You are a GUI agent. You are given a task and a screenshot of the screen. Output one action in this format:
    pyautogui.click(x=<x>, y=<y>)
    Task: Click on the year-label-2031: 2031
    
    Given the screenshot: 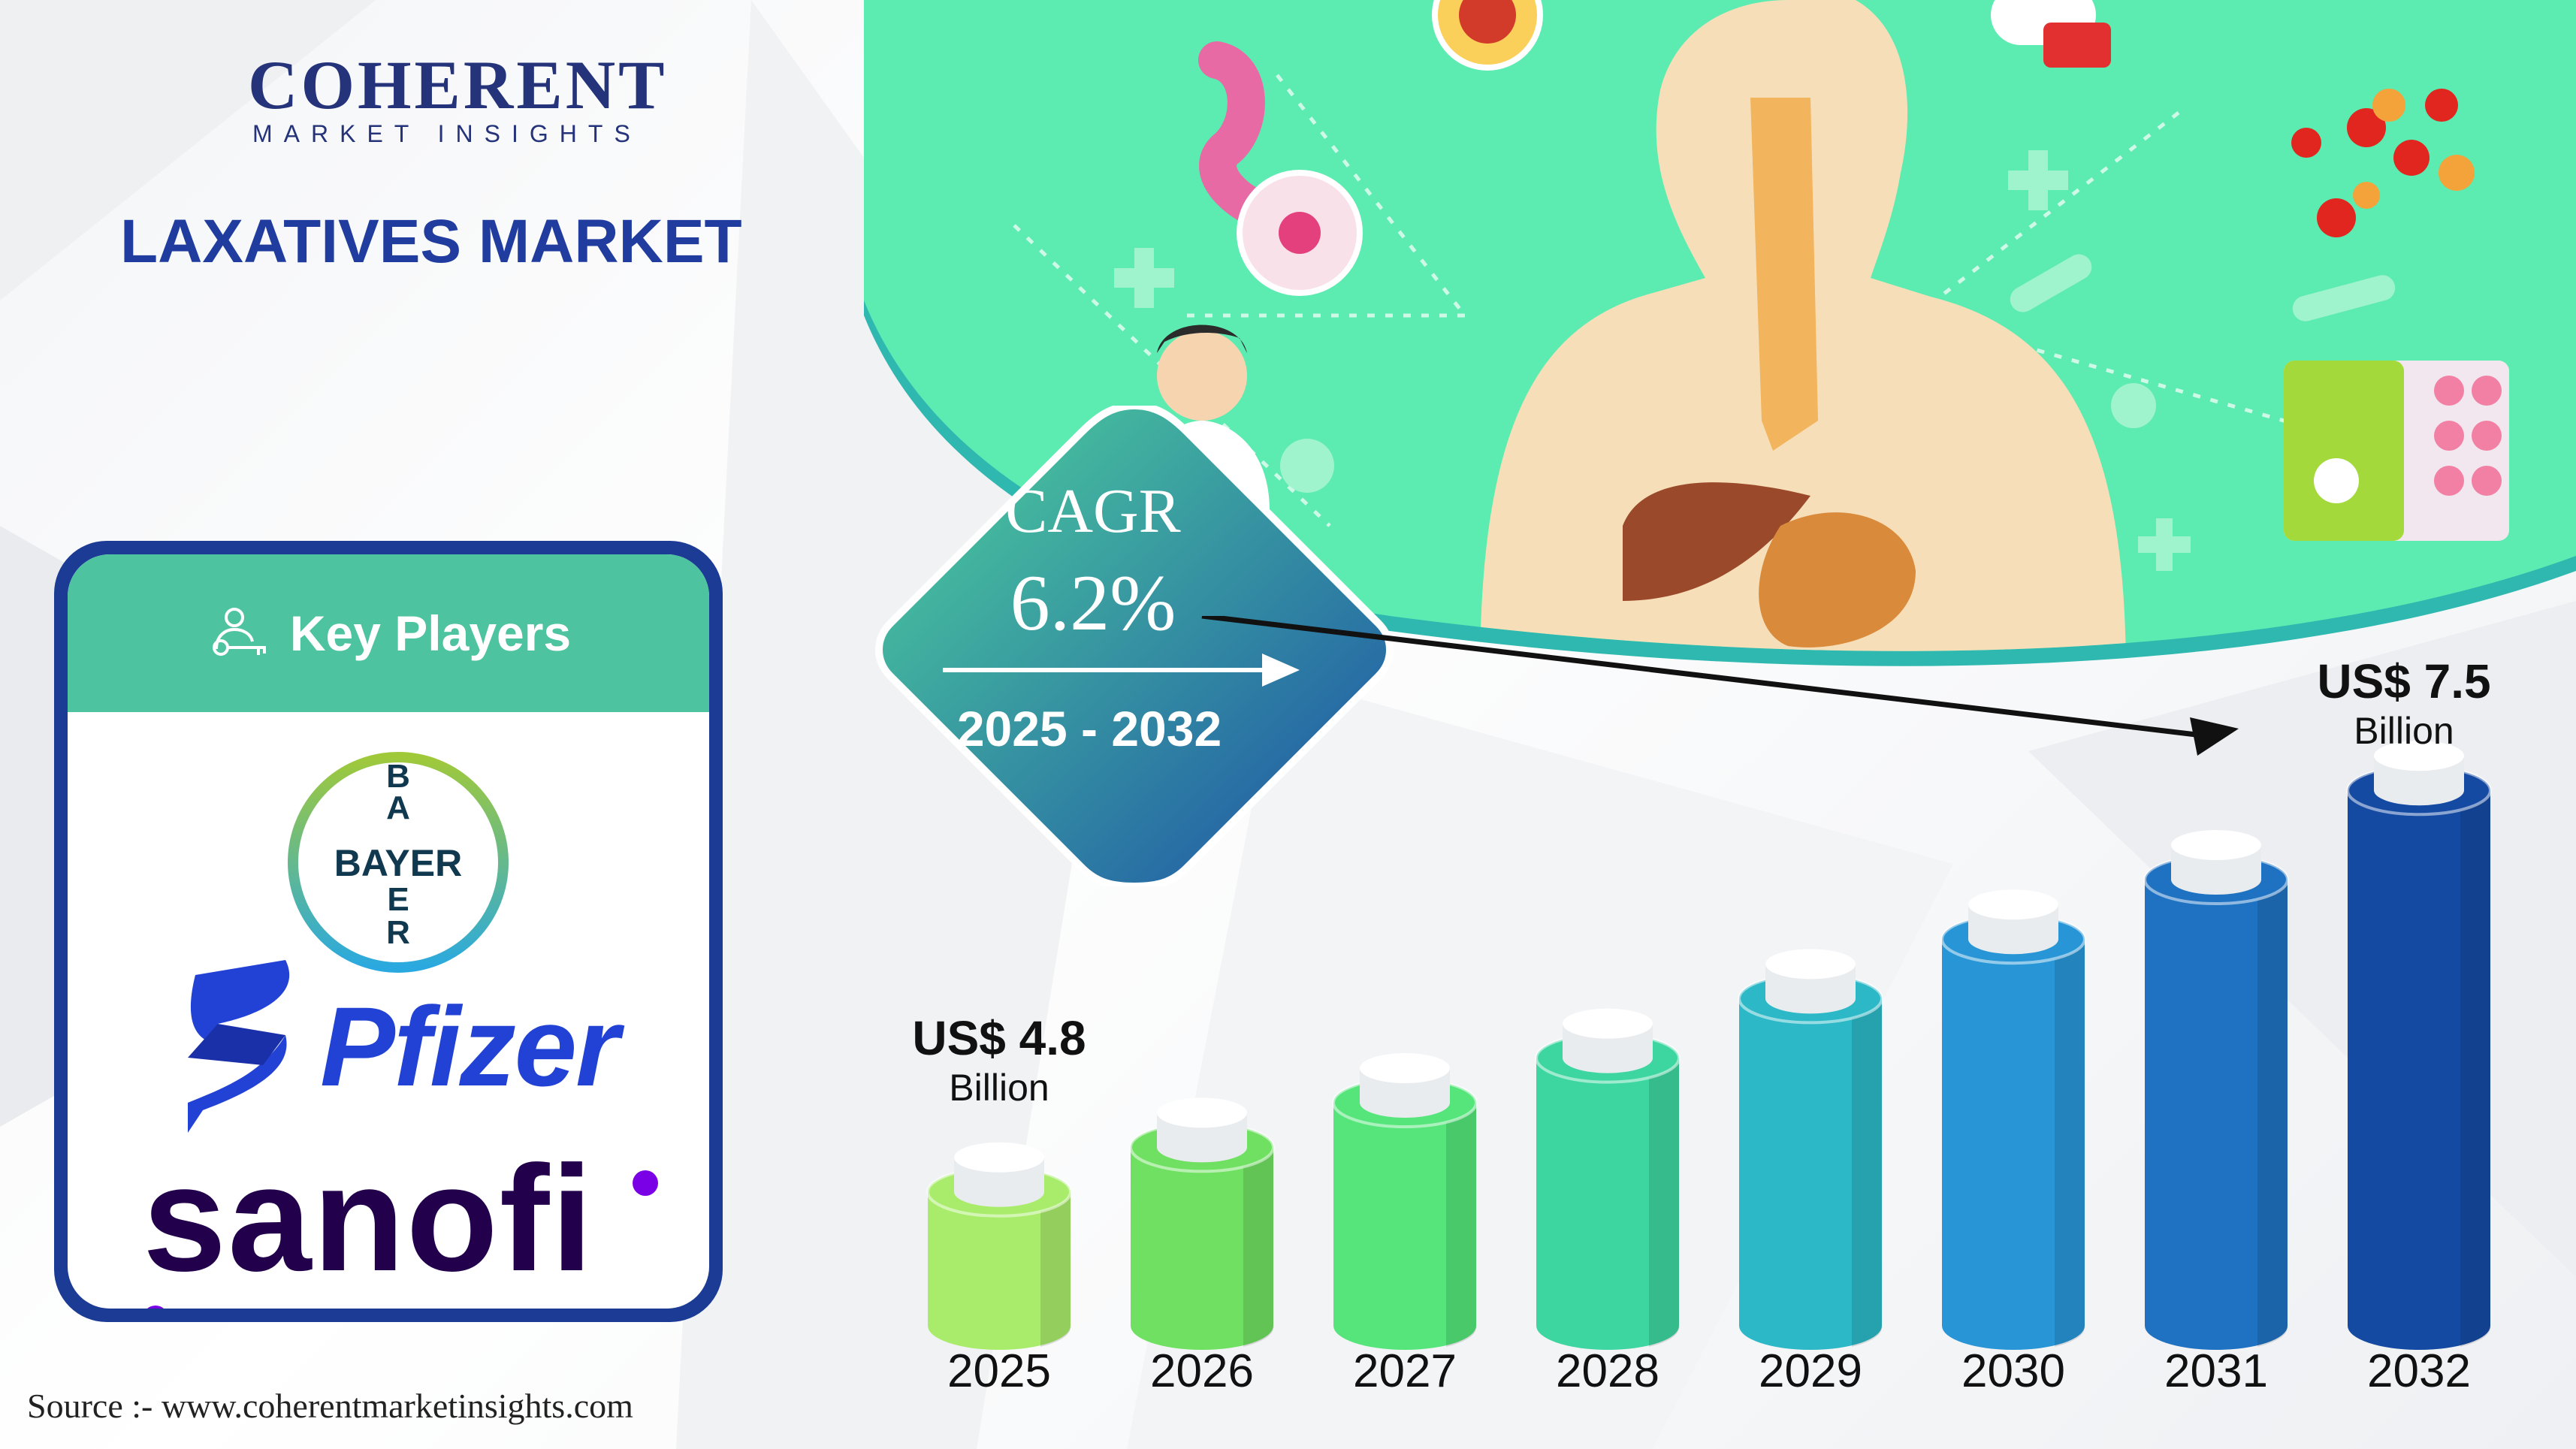 What is the action you would take?
    pyautogui.click(x=2216, y=1371)
    